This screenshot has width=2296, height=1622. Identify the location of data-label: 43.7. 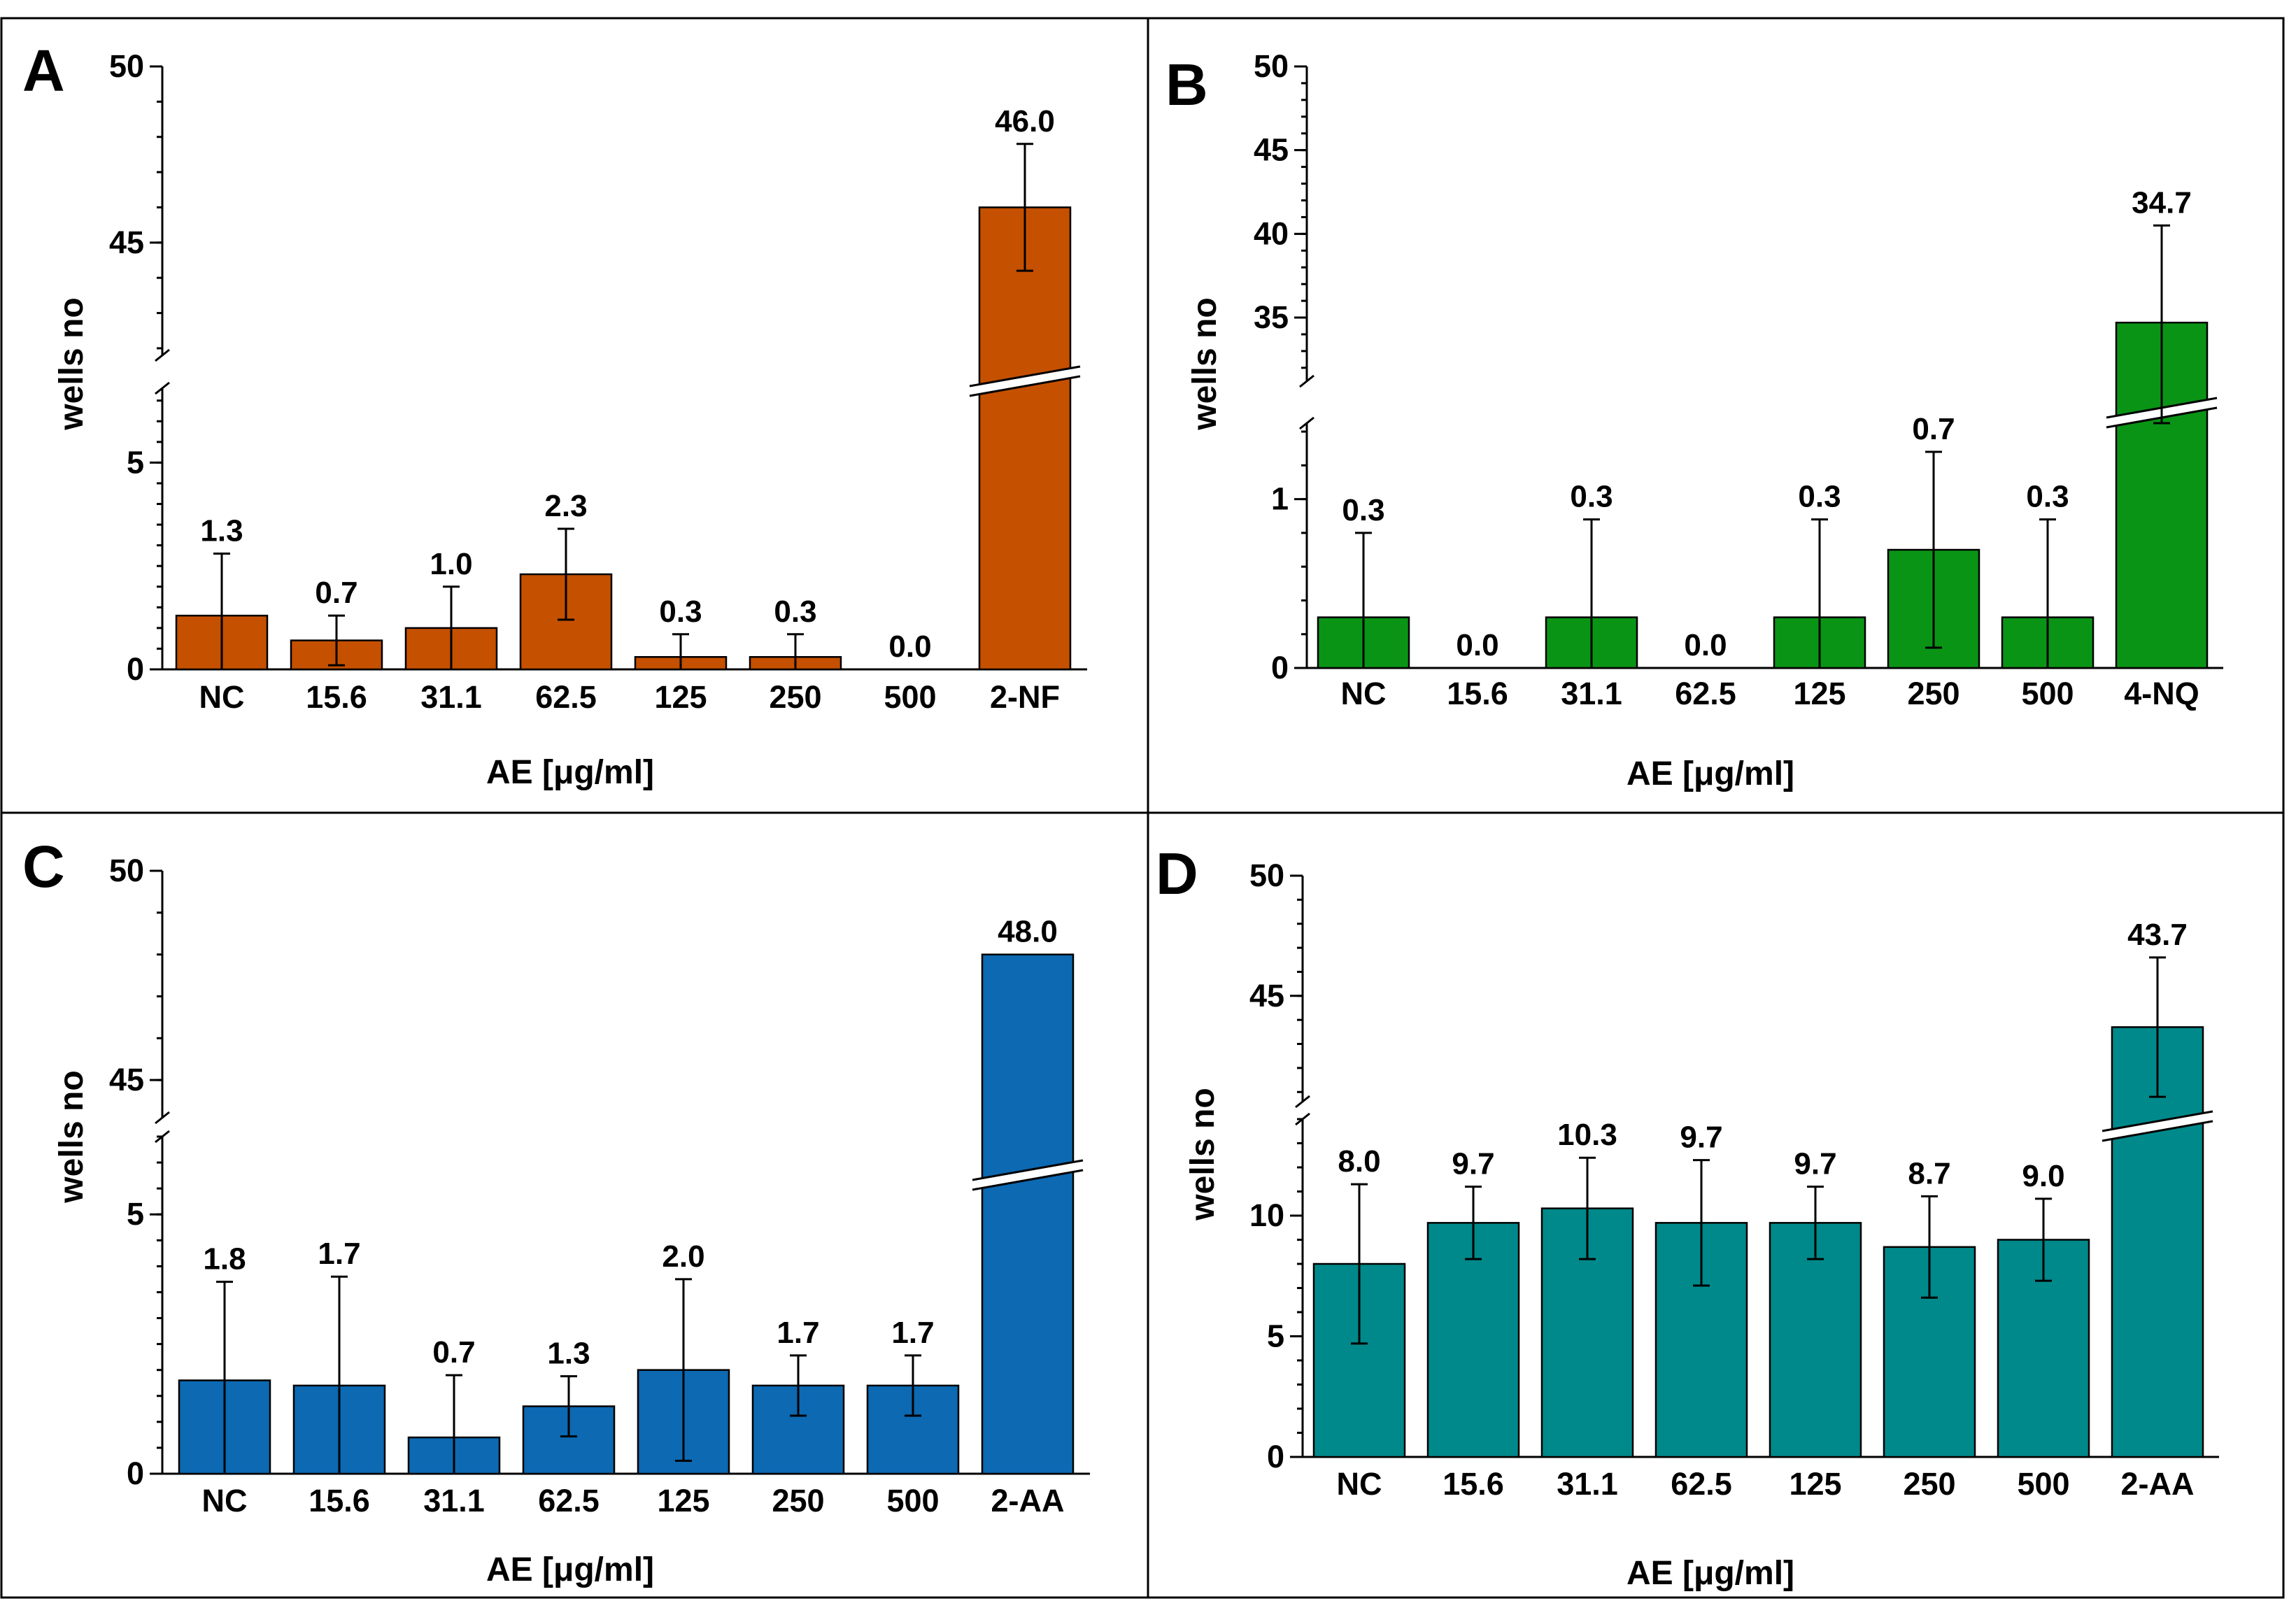
(2157, 935).